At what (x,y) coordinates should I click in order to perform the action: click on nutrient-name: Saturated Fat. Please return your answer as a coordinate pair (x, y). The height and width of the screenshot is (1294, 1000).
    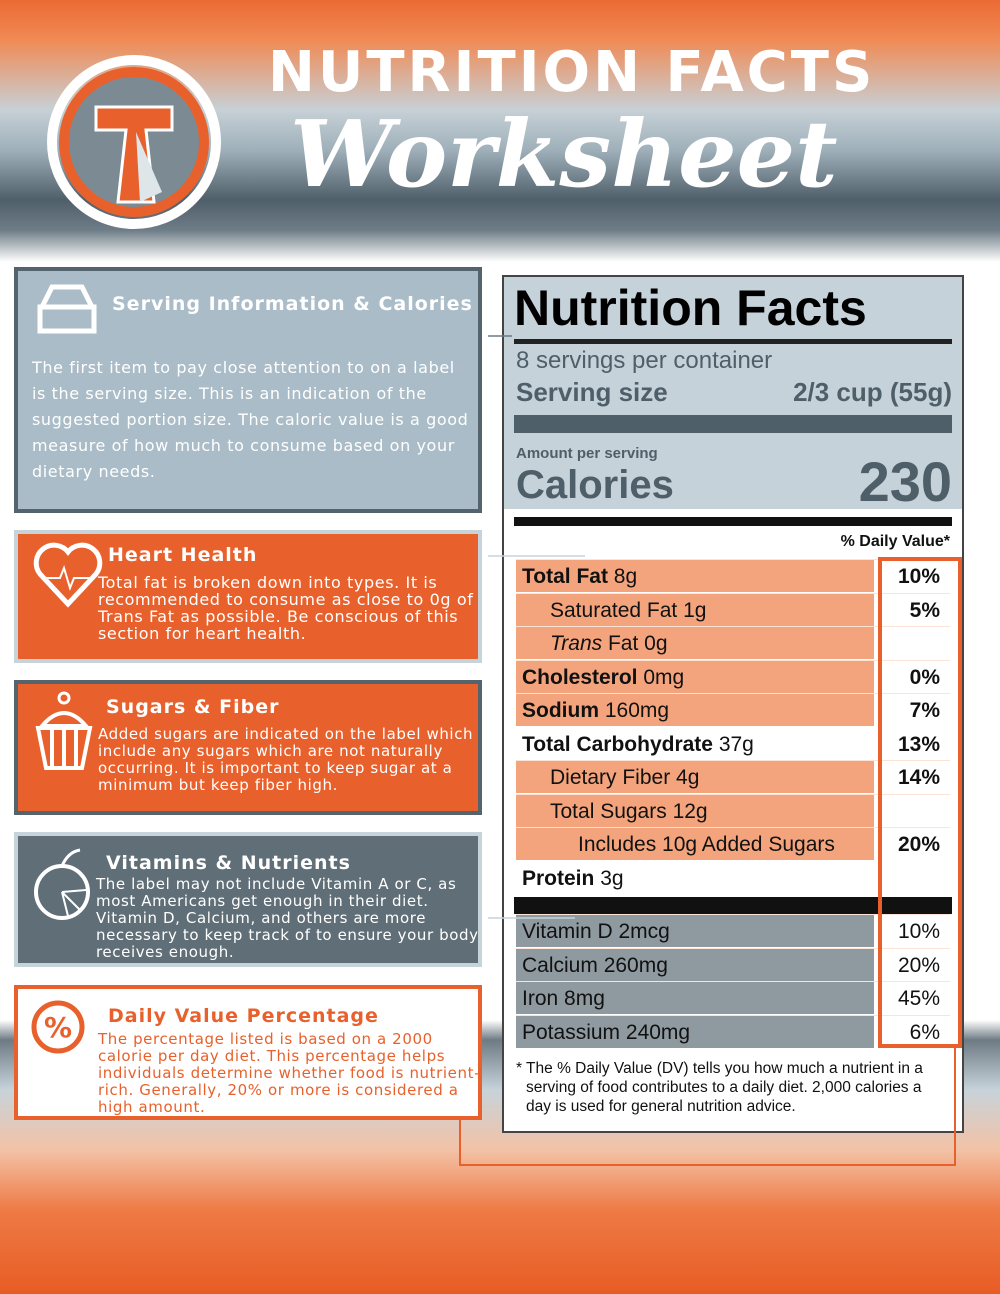
    Looking at the image, I should click on (614, 610).